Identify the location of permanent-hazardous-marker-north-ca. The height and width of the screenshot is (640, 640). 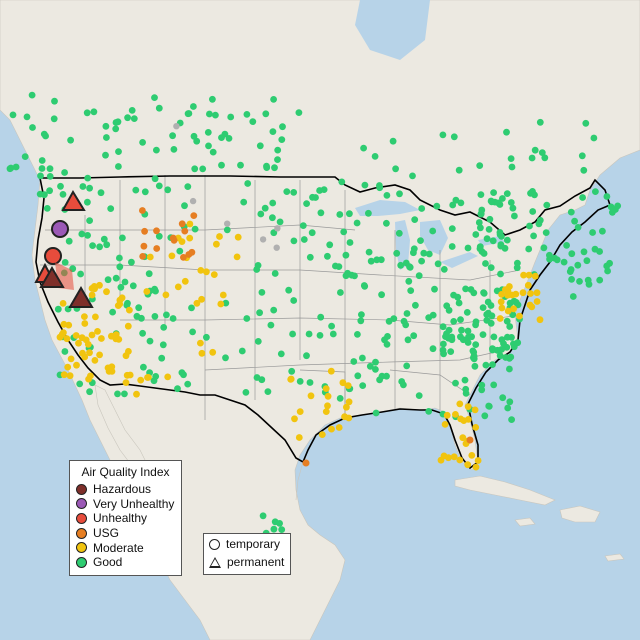
(52, 277).